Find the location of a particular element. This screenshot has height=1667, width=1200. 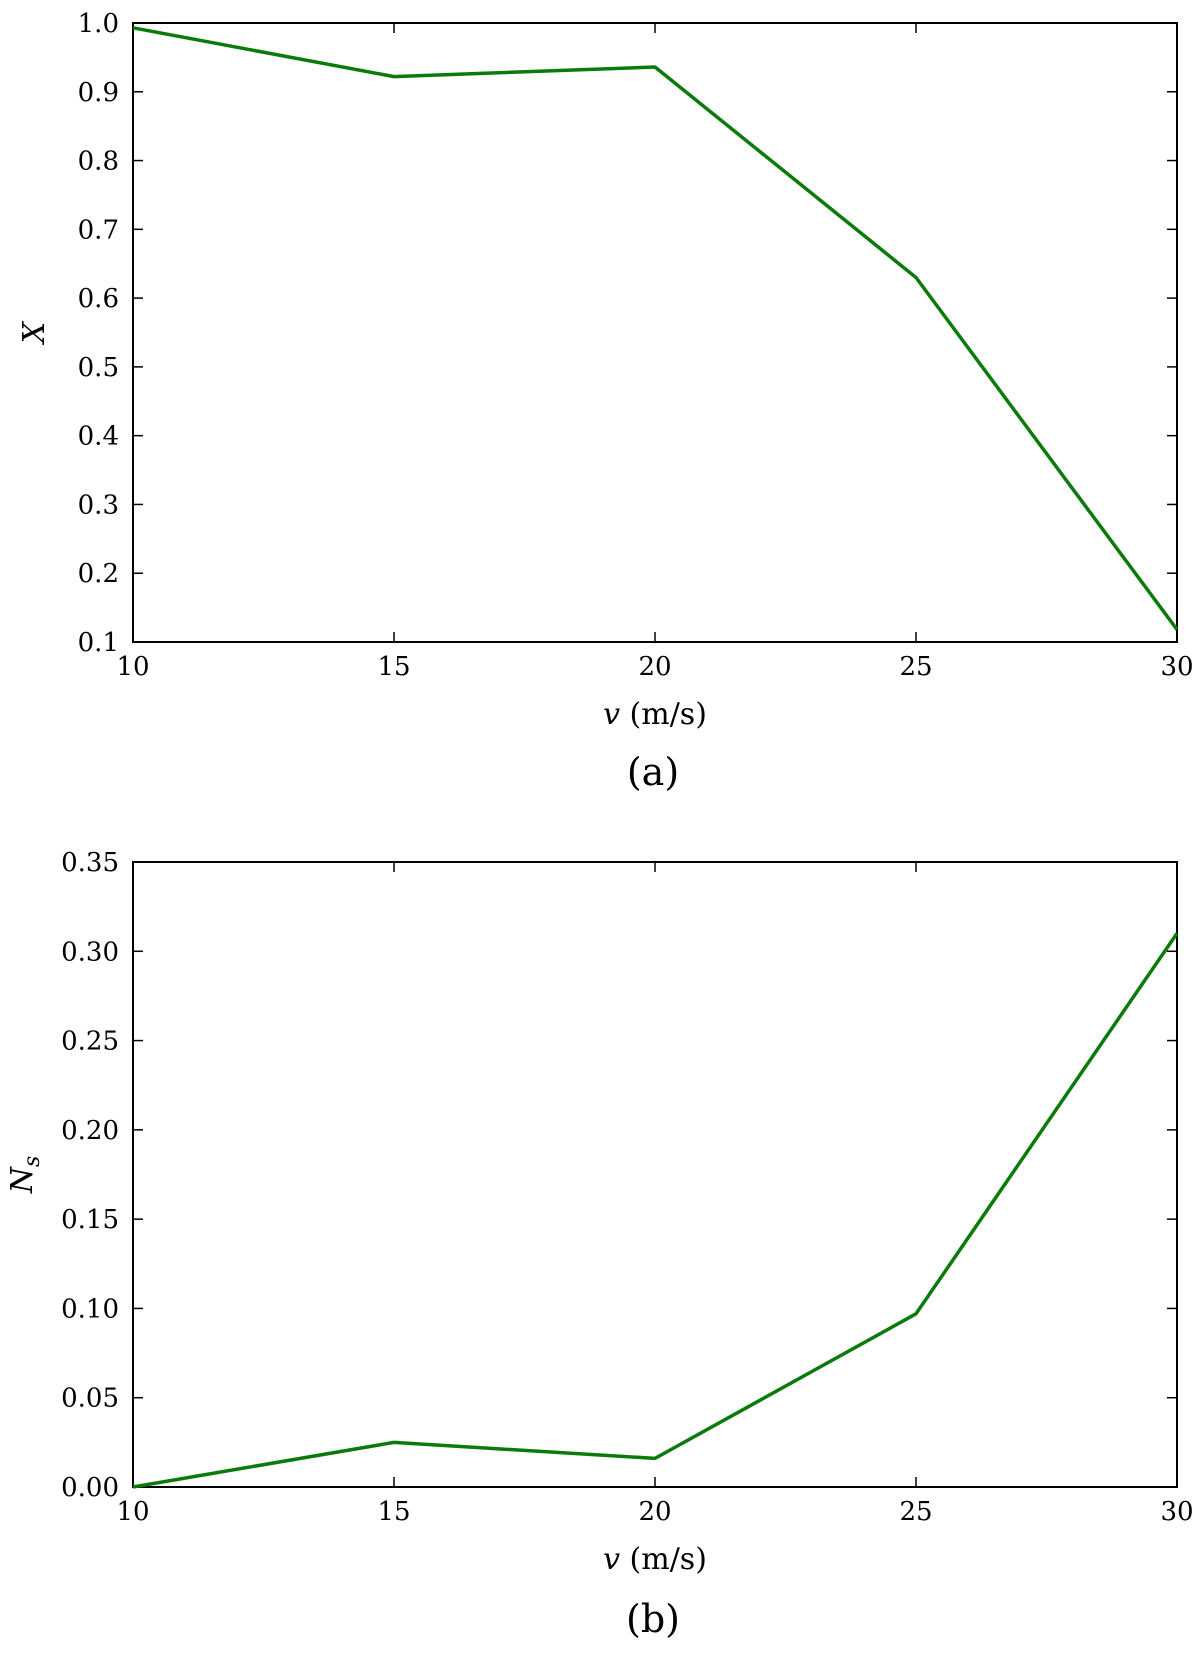

y-axis-label: X is located at coordinates (34, 332).